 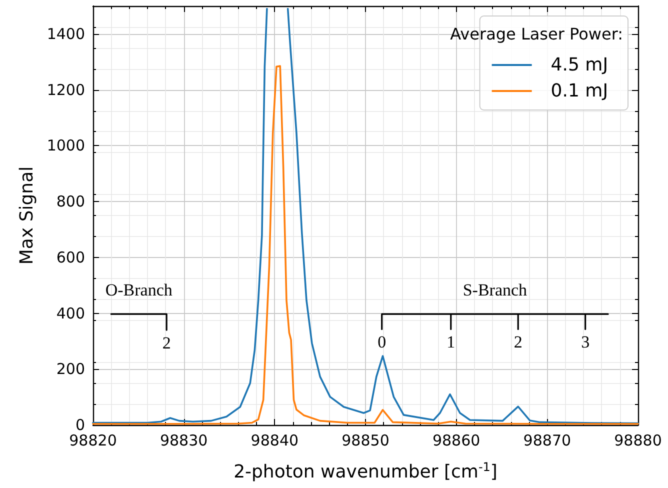 What do you see at coordinates (93, 441) in the screenshot?
I see `x-tick-label: 98820` at bounding box center [93, 441].